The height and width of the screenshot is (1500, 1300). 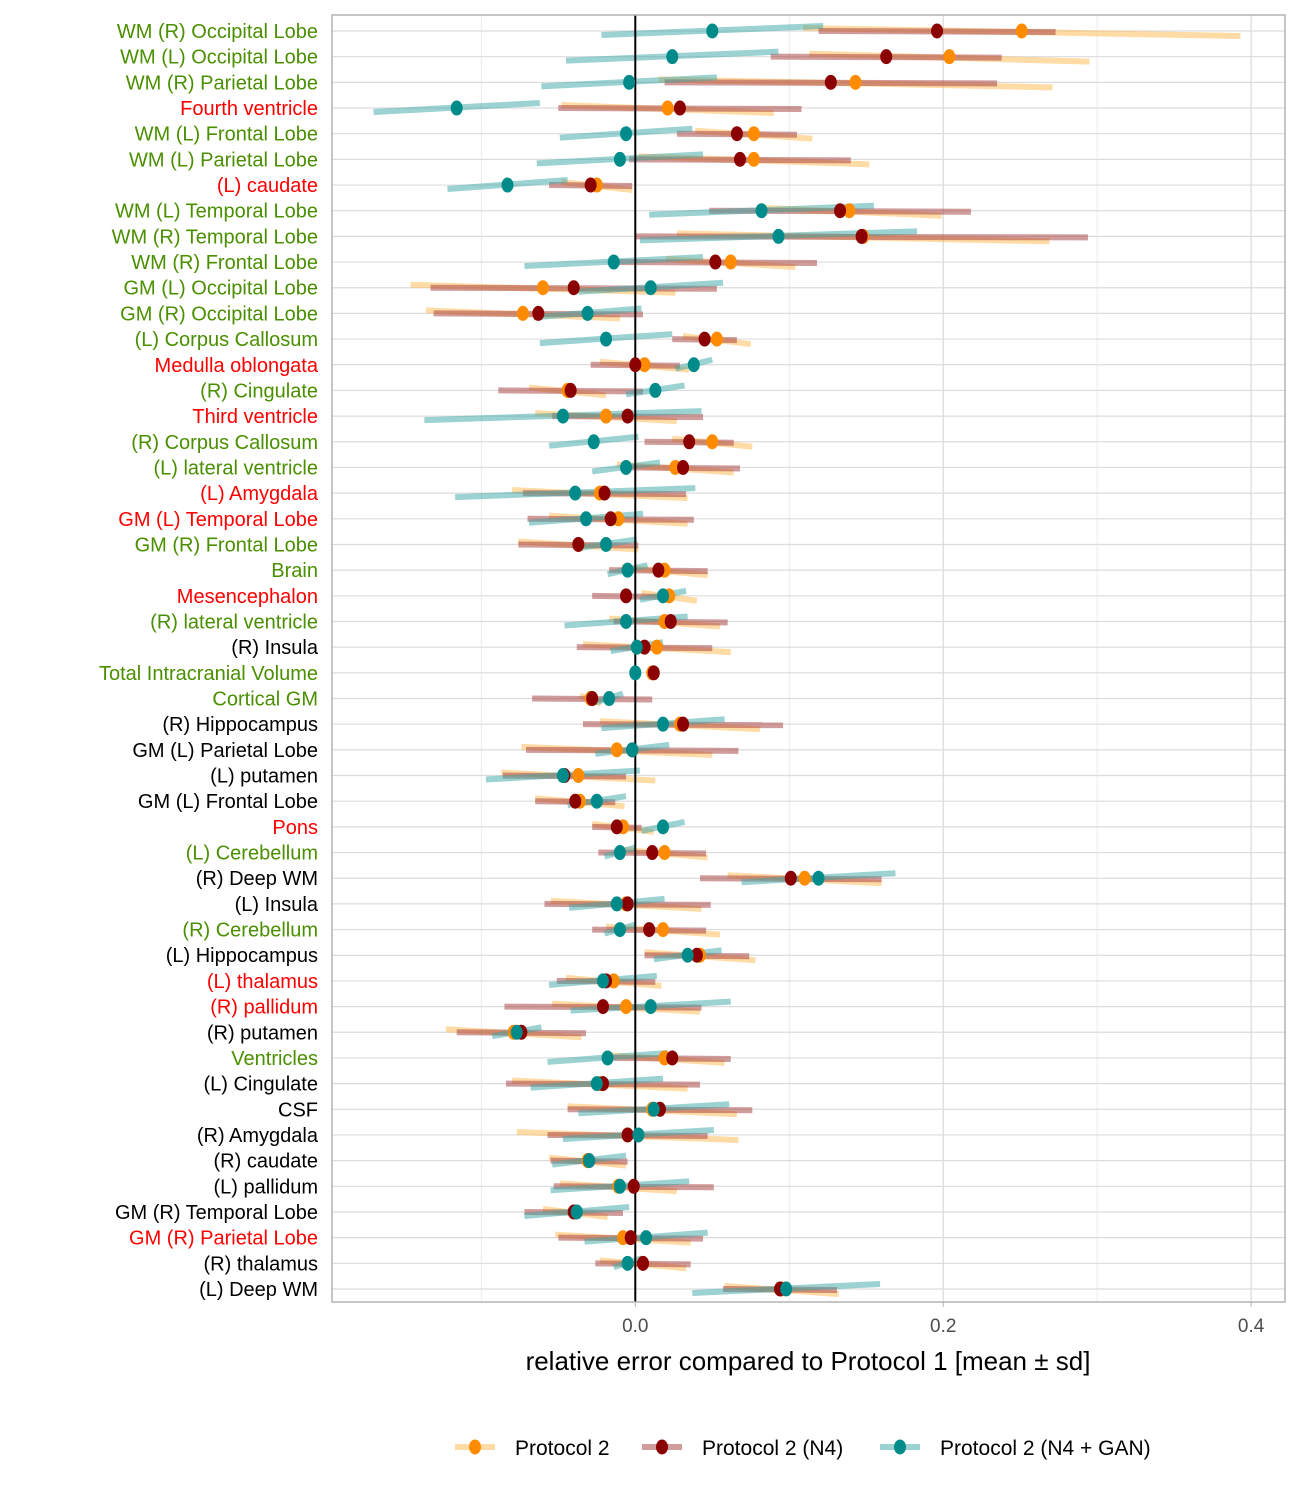 What do you see at coordinates (264, 777) in the screenshot?
I see `y-label: (L) putamen` at bounding box center [264, 777].